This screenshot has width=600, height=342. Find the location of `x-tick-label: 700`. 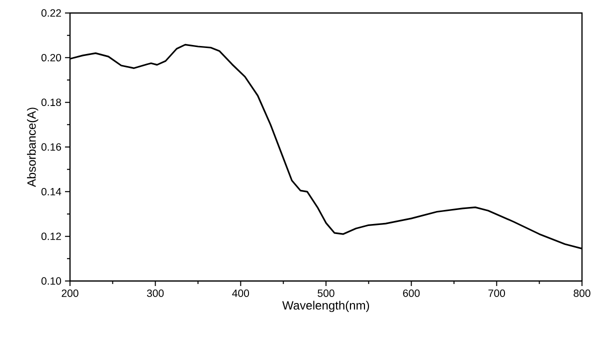

x-tick-label: 700 is located at coordinates (497, 293).